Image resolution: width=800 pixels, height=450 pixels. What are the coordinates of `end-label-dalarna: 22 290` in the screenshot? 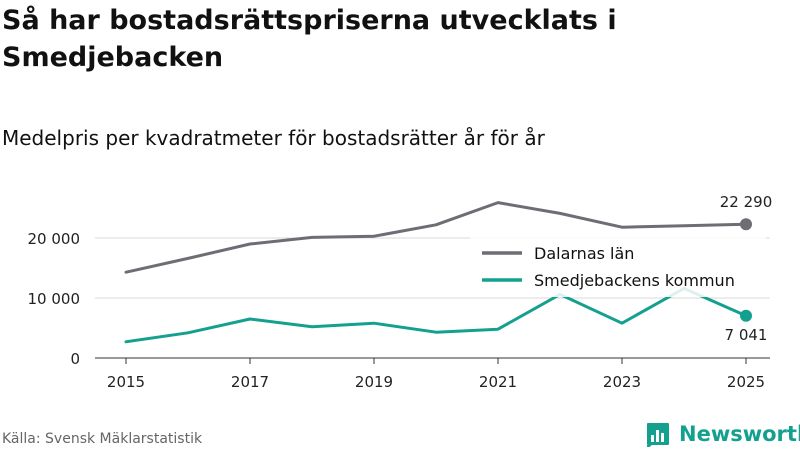 It's located at (746, 202).